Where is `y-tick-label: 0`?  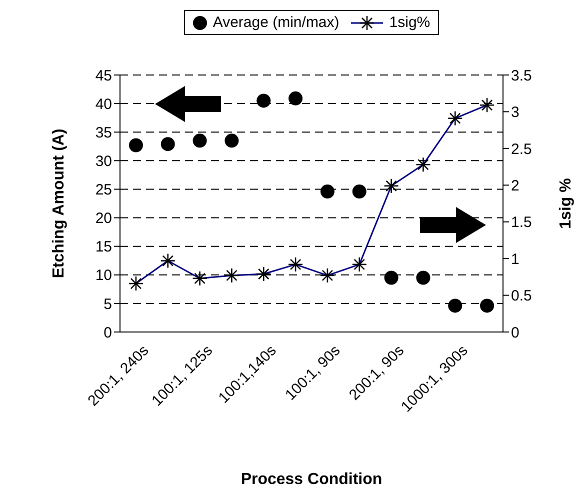 y-tick-label: 0 is located at coordinates (108, 333).